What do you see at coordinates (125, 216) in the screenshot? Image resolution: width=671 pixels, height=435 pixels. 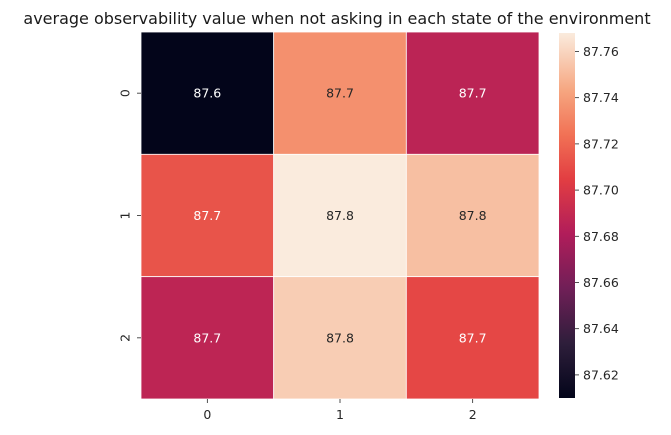 I see `y-tick-label-1: 1` at bounding box center [125, 216].